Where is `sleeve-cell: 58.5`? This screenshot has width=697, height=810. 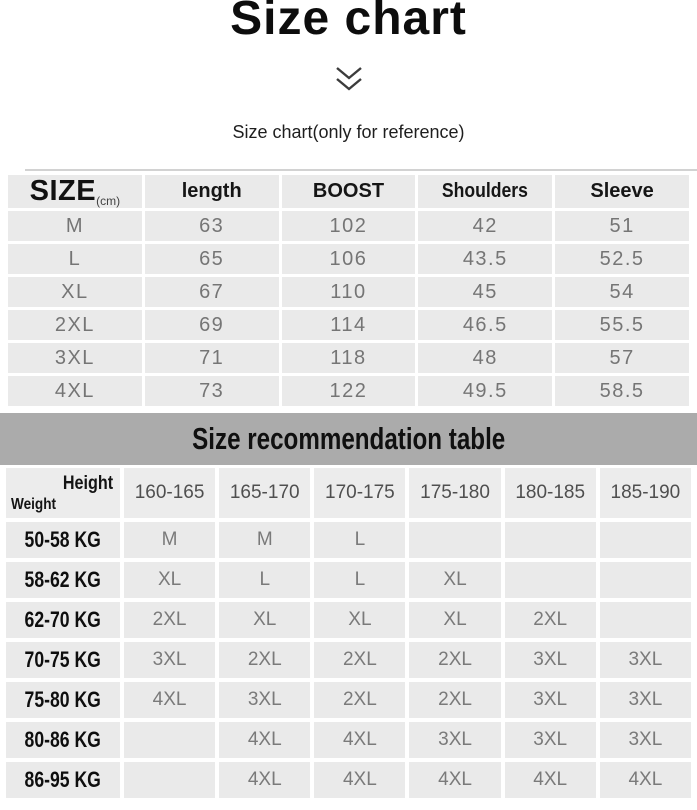 sleeve-cell: 58.5 is located at coordinates (622, 391).